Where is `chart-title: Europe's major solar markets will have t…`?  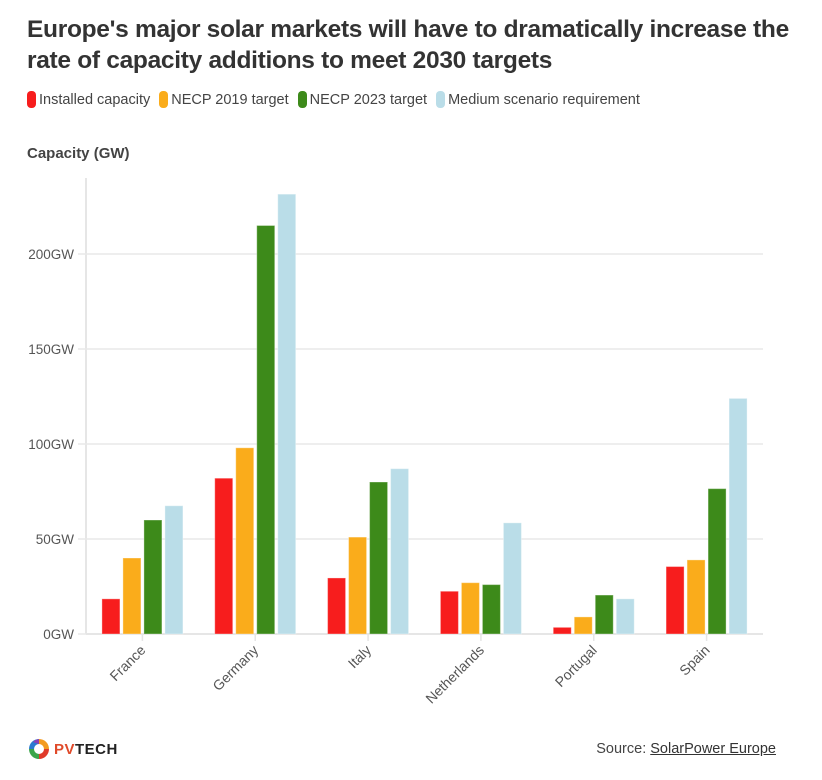 chart-title: Europe's major solar markets will have t… is located at coordinates (408, 45).